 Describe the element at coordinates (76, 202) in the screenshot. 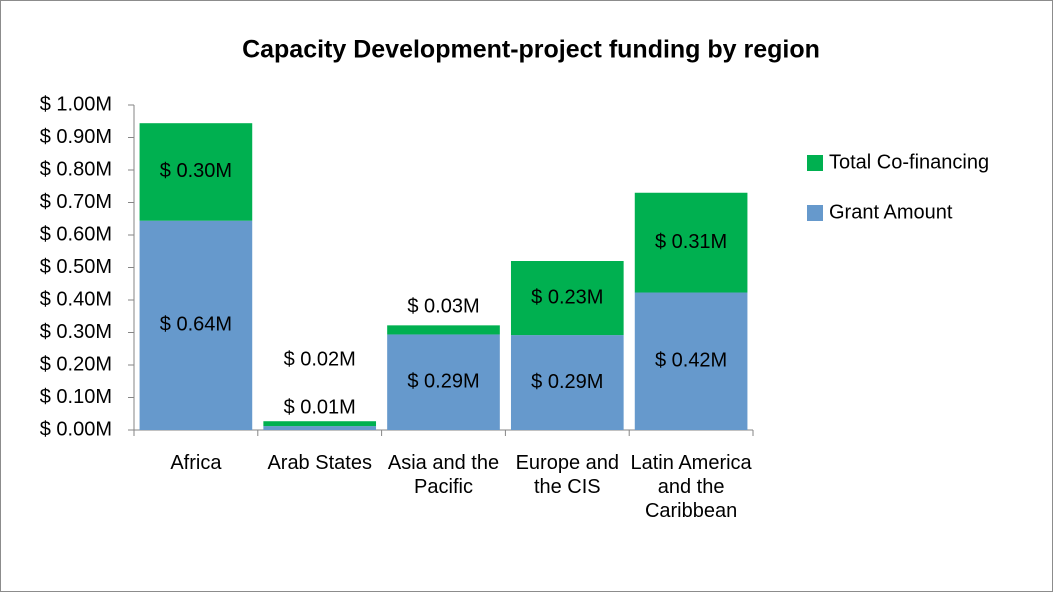

I see `y-tick-label: $ 0.70M` at that location.